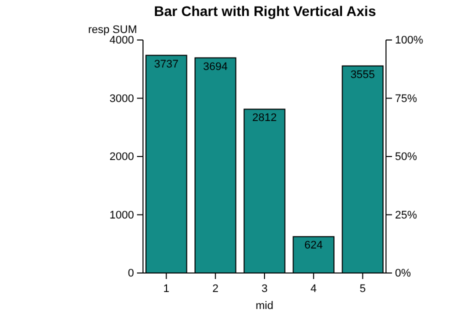 Image resolution: width=474 pixels, height=316 pixels. Describe the element at coordinates (122, 215) in the screenshot. I see `y-tick-label: 1000` at that location.